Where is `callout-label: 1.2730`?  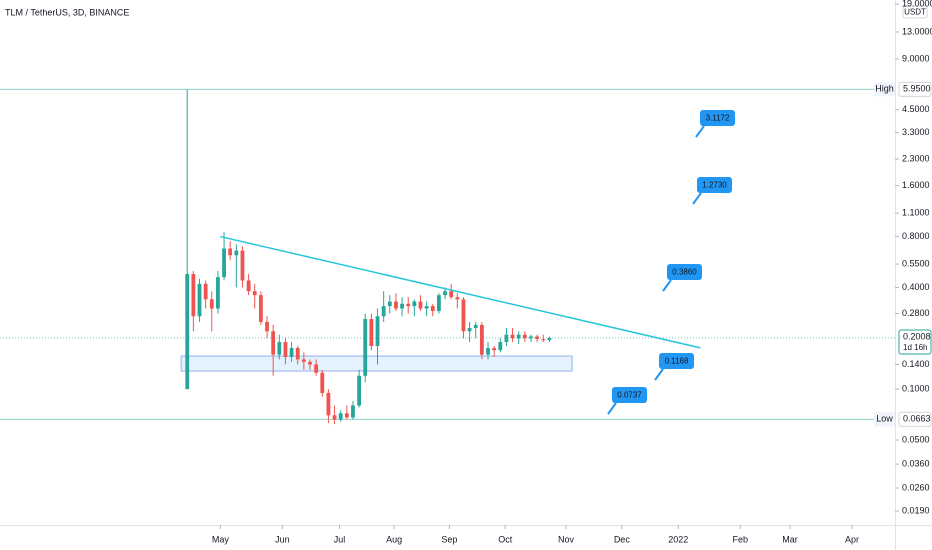
callout-label: 1.2730 is located at coordinates (714, 185).